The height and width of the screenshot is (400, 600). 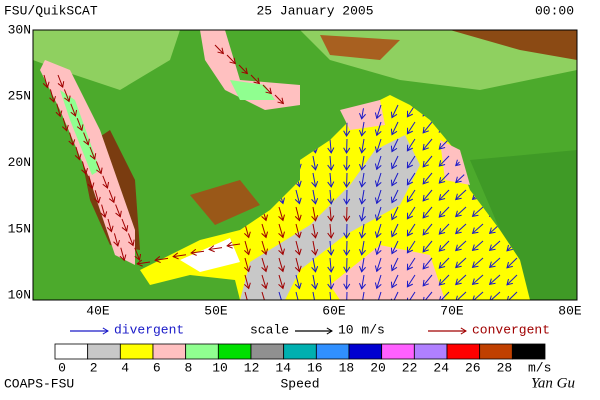 What do you see at coordinates (378, 367) in the screenshot?
I see `colorbar-tick: 20` at bounding box center [378, 367].